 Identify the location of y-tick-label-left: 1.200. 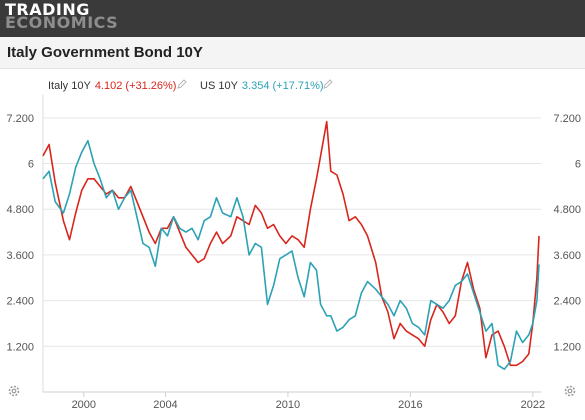
(20, 347).